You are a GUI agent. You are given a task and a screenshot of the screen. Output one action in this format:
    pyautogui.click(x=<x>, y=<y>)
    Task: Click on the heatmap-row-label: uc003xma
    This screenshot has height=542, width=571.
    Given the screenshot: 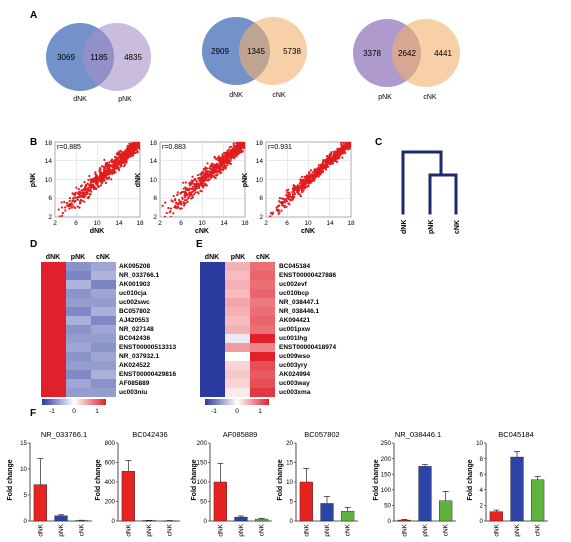 What is the action you would take?
    pyautogui.click(x=295, y=392)
    